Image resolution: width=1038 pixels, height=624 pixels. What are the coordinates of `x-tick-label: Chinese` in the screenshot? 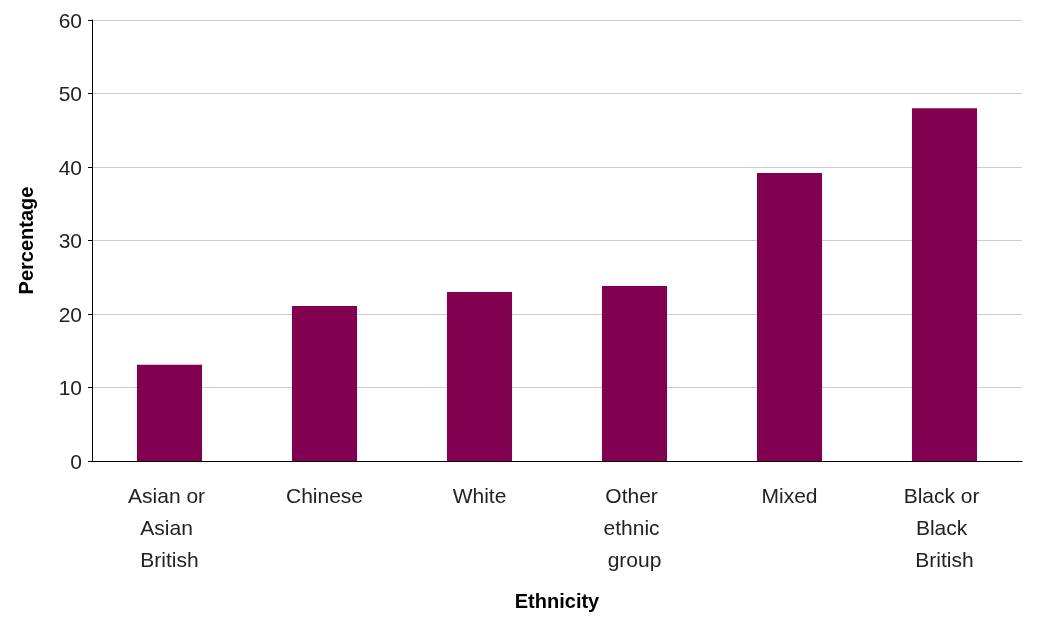 It's located at (324, 495).